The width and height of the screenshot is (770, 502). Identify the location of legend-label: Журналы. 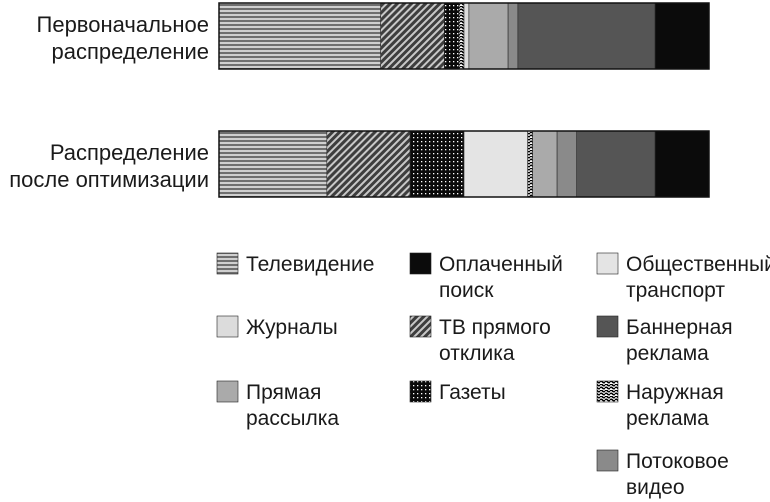
(292, 327).